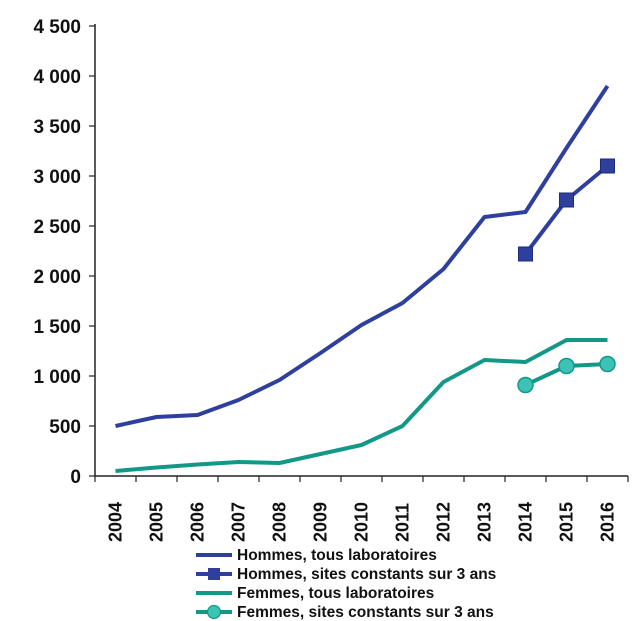  Describe the element at coordinates (214, 574) in the screenshot. I see `legend-marker-square` at that location.